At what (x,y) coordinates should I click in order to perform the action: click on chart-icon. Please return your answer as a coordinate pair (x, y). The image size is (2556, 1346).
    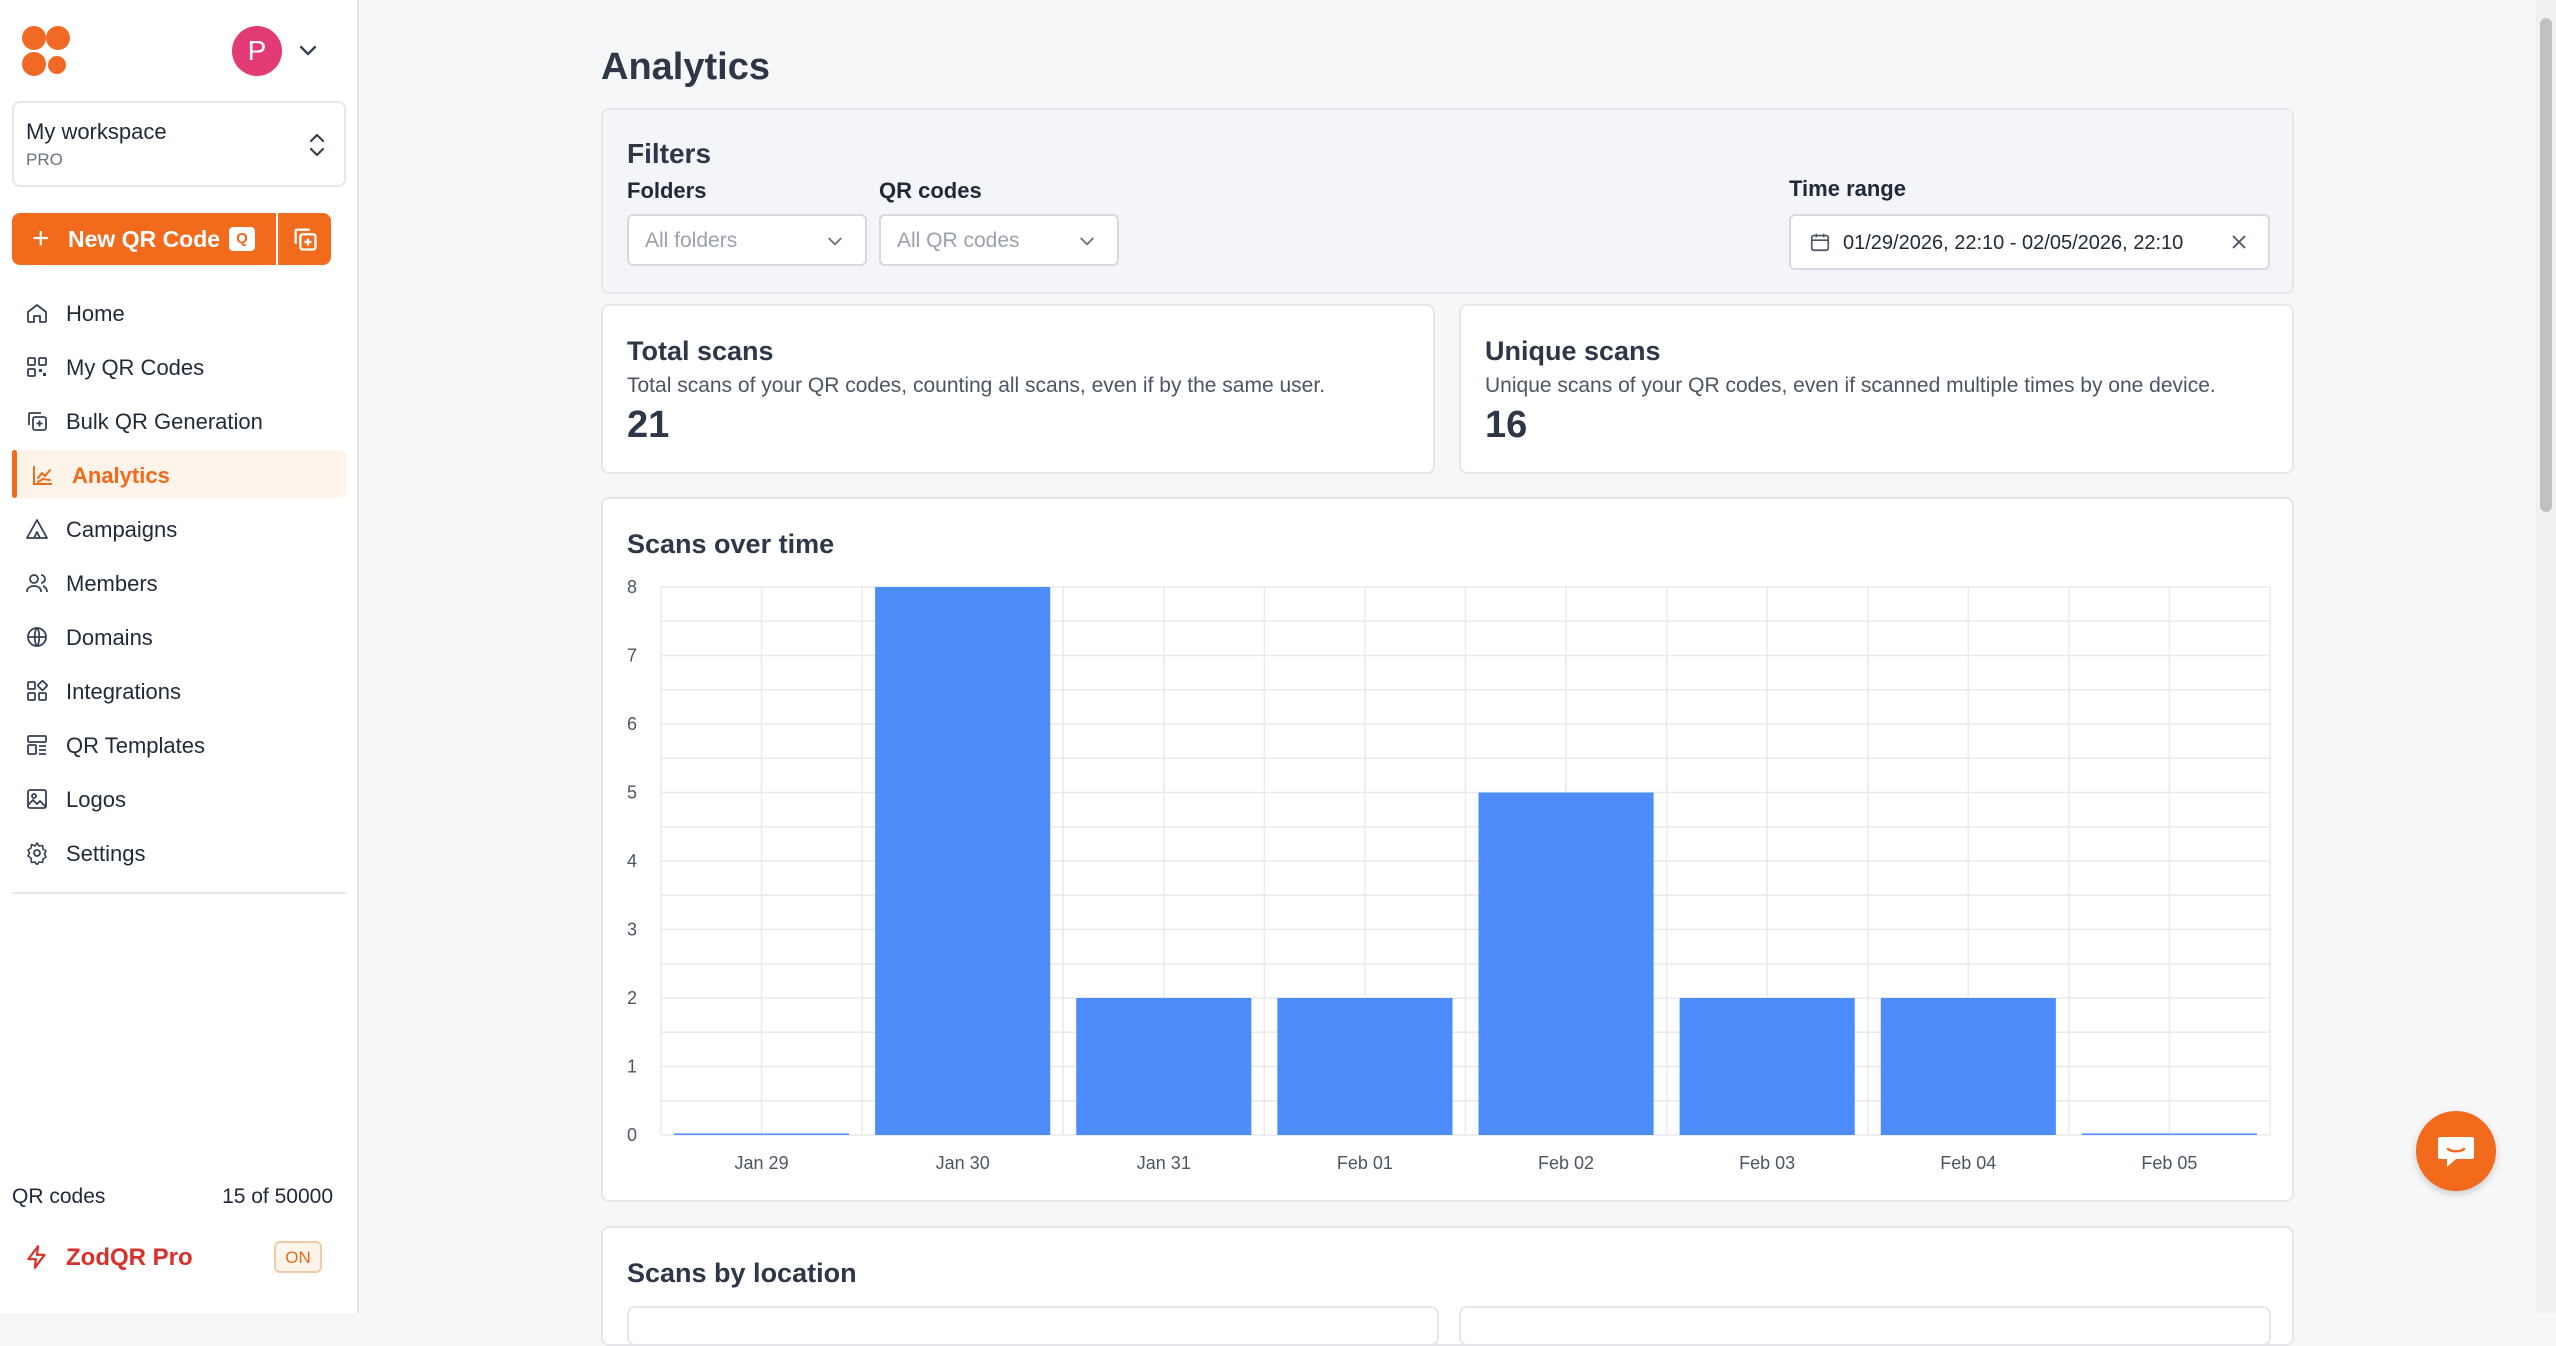
    Looking at the image, I should click on (42, 475).